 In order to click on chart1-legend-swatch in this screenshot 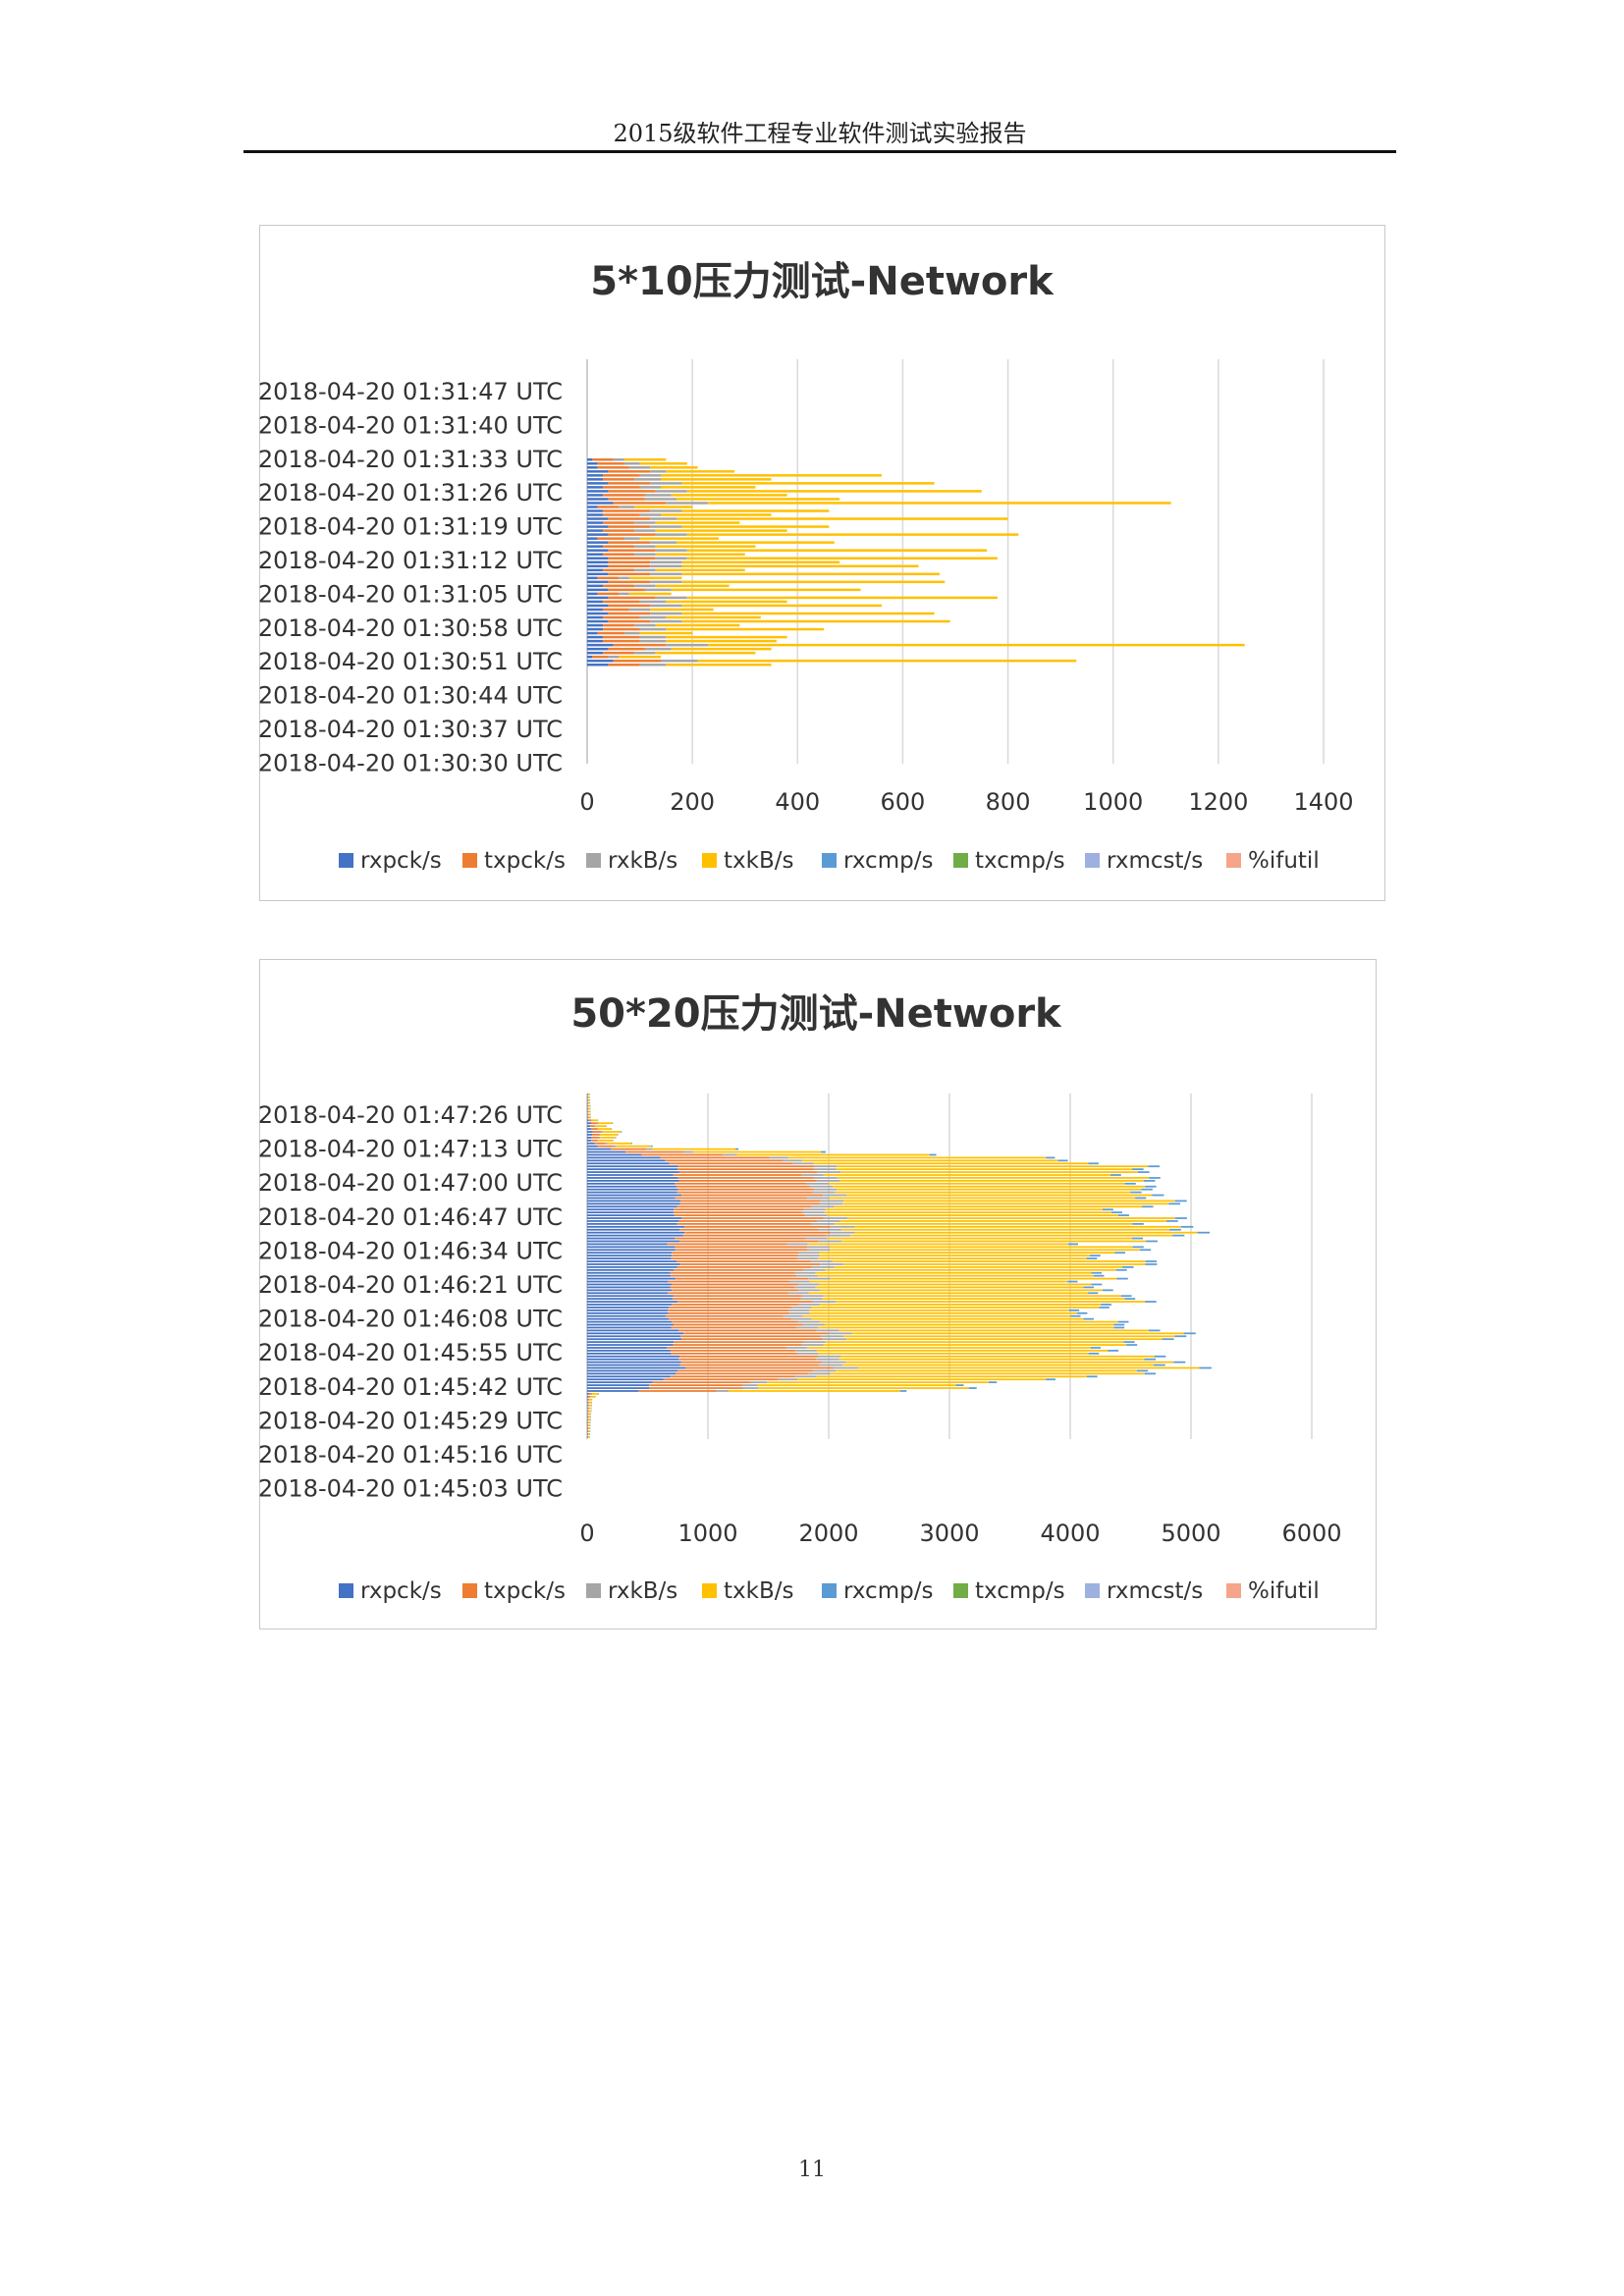, I will do `click(709, 861)`.